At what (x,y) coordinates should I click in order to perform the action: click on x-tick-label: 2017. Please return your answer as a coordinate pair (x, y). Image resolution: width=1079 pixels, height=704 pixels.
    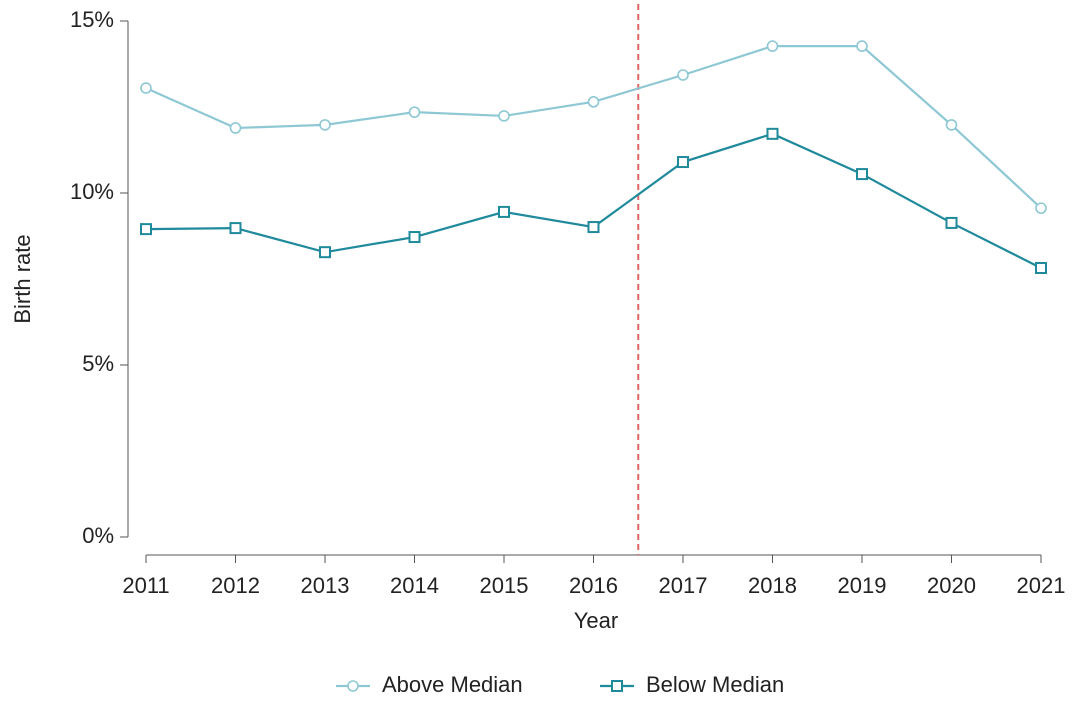
    Looking at the image, I should click on (683, 585).